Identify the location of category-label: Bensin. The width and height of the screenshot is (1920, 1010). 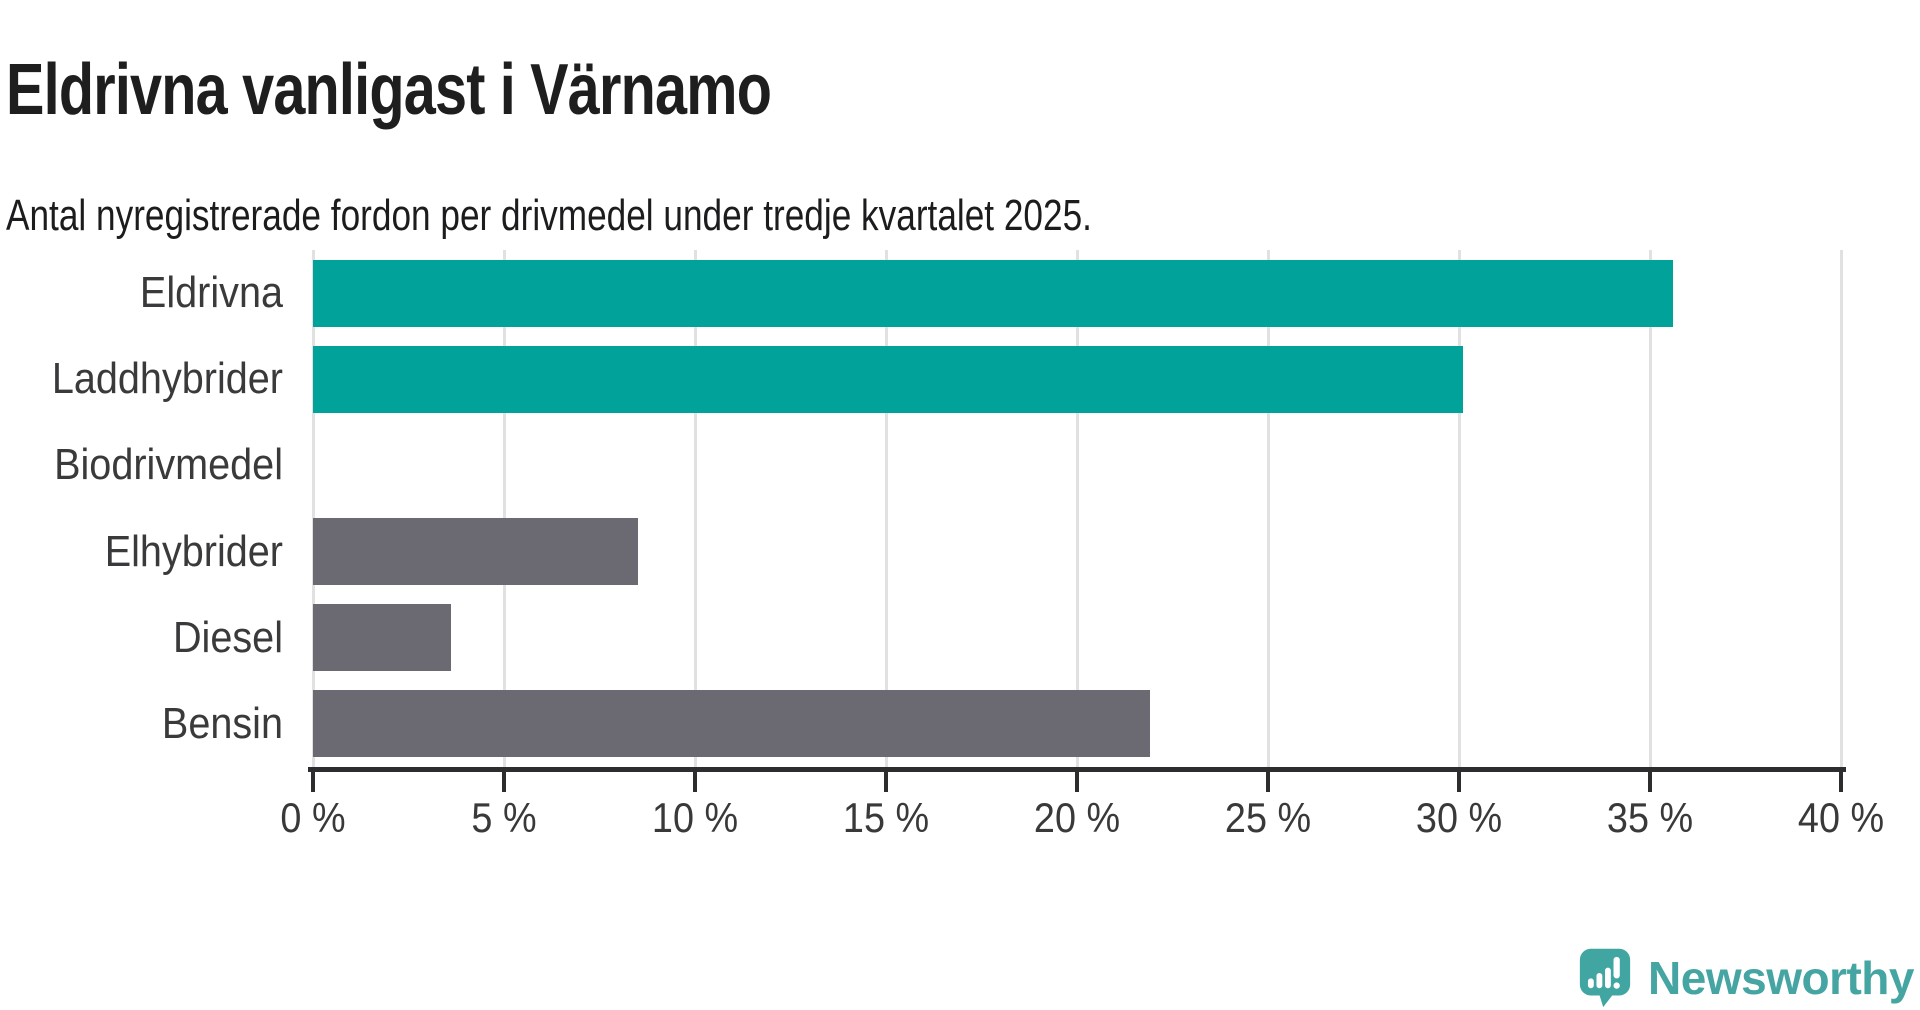
(222, 723).